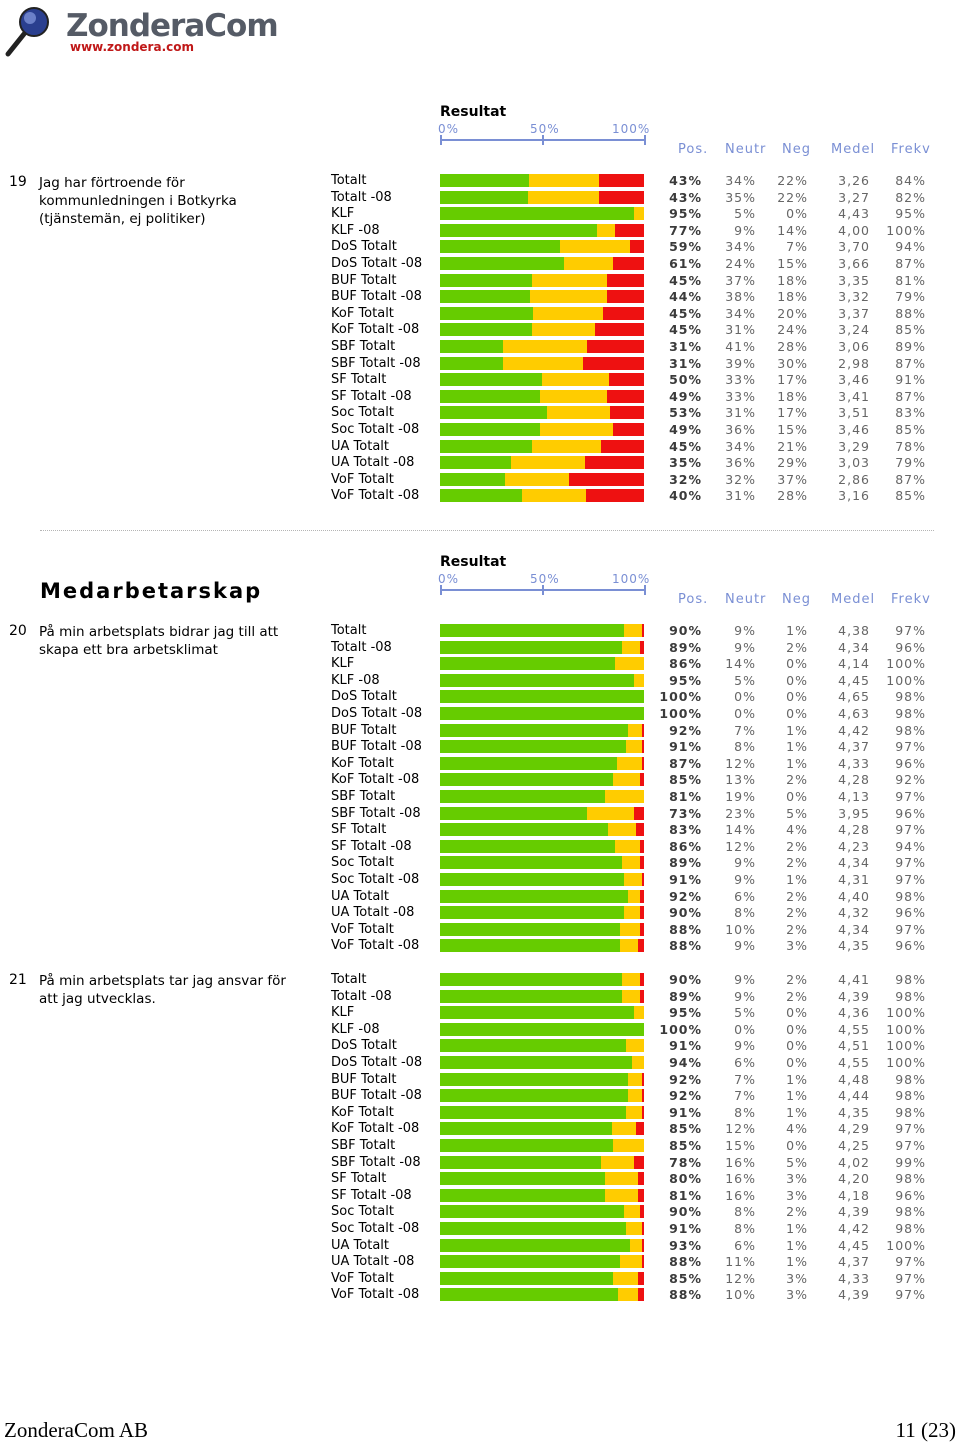 This screenshot has width=960, height=1444. What do you see at coordinates (473, 562) in the screenshot?
I see `result-label: Resultat` at bounding box center [473, 562].